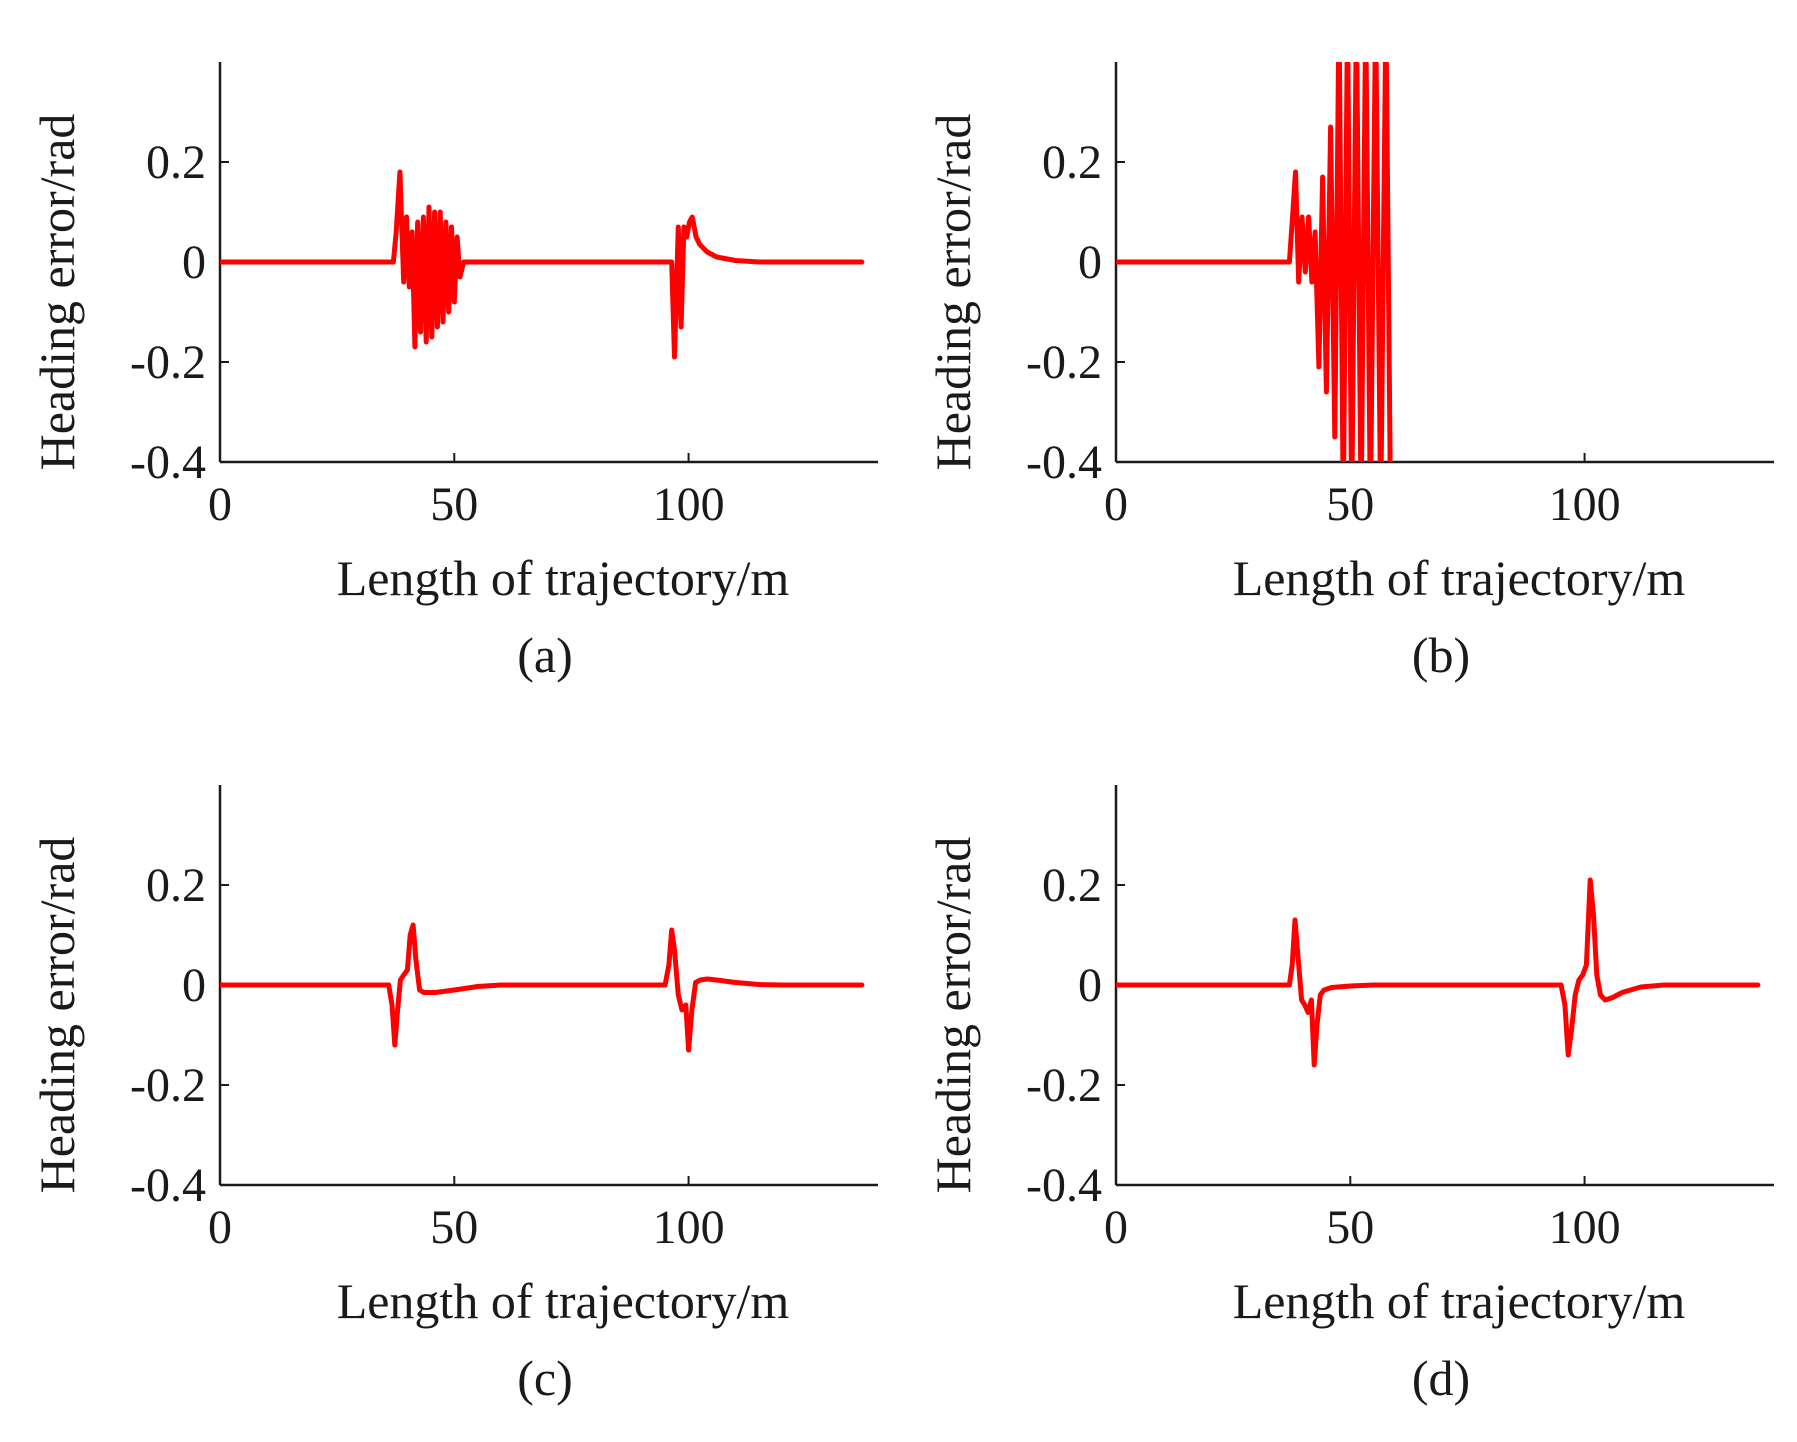 The height and width of the screenshot is (1442, 1797). What do you see at coordinates (545, 1378) in the screenshot?
I see `panel-caption: (c)` at bounding box center [545, 1378].